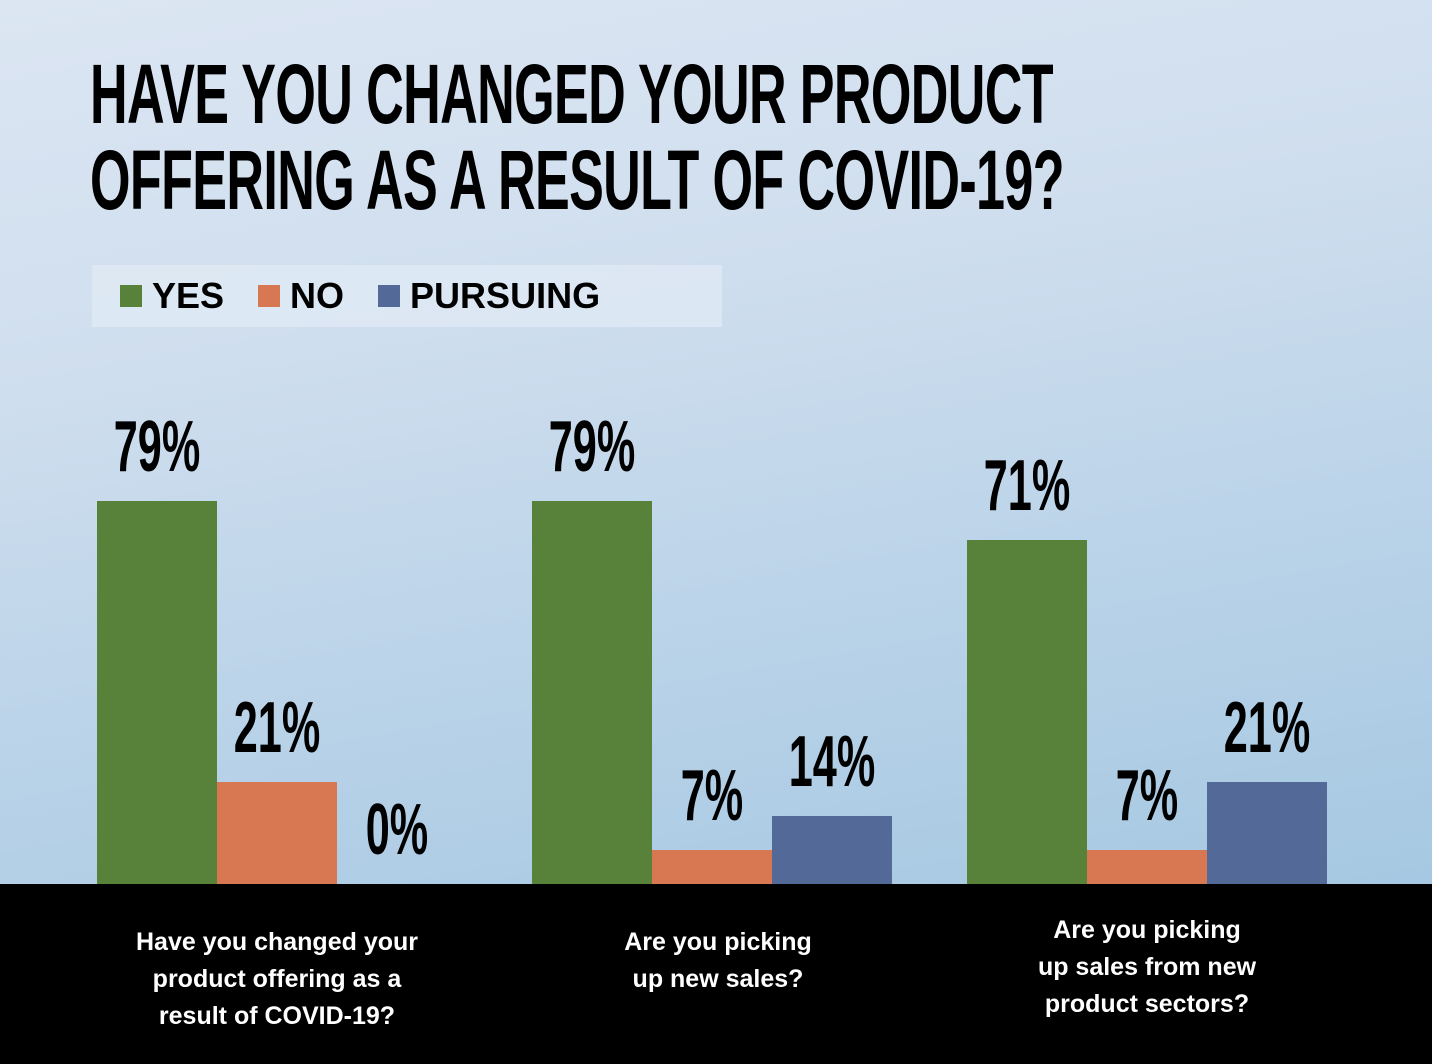 This screenshot has height=1064, width=1432. What do you see at coordinates (269, 296) in the screenshot?
I see `legend-swatch-no` at bounding box center [269, 296].